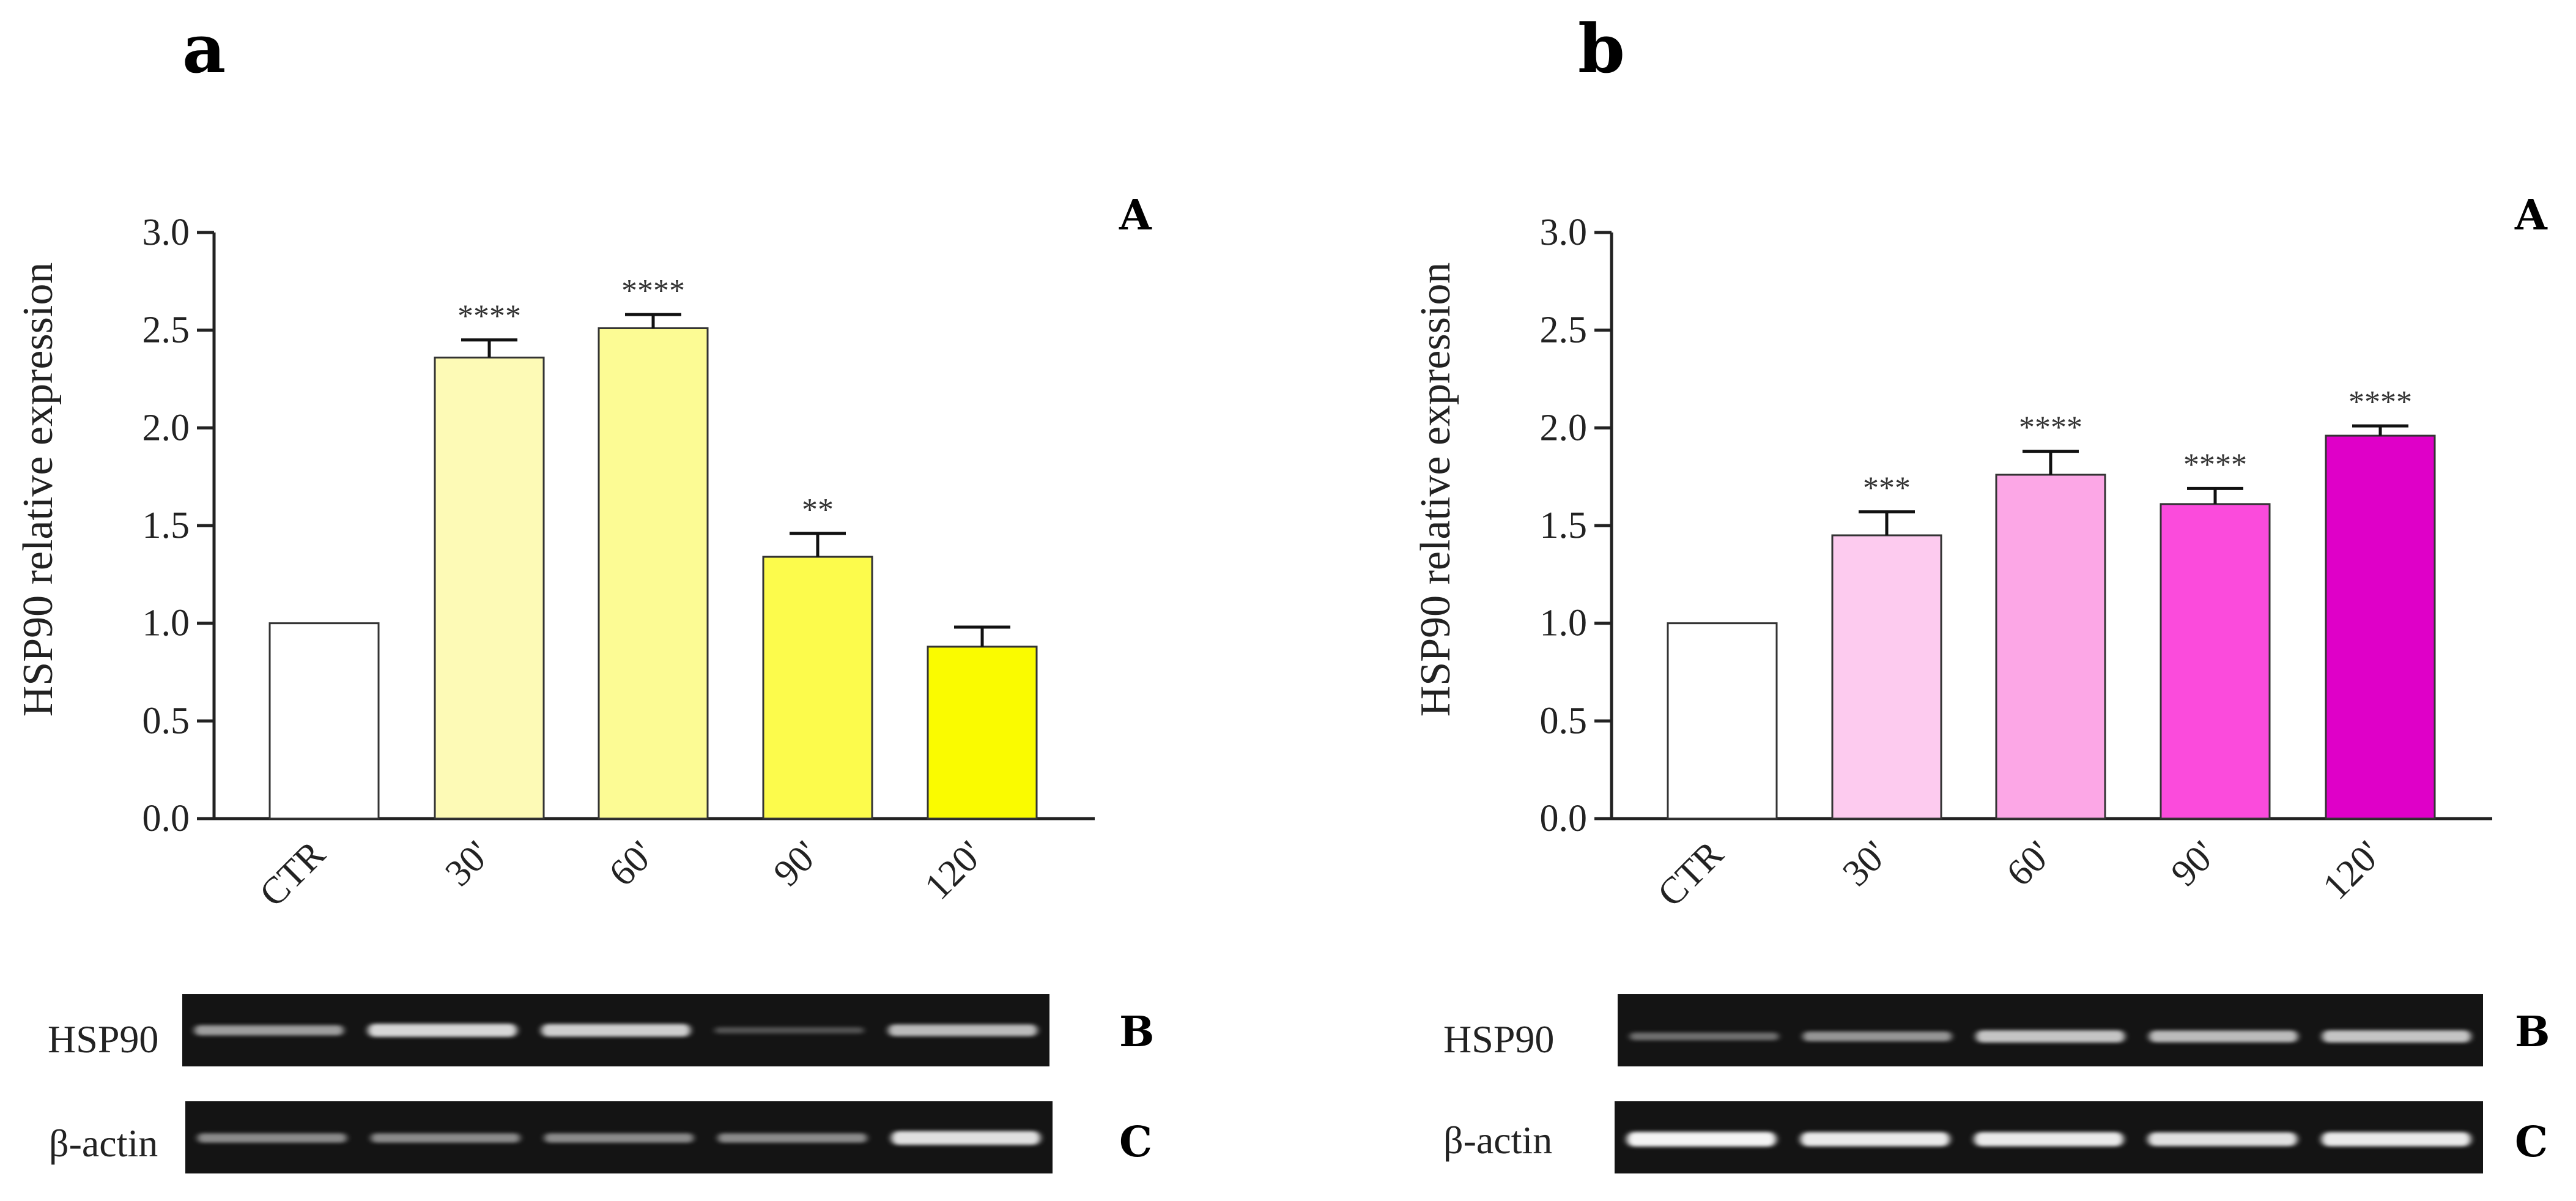 The height and width of the screenshot is (1201, 2576). I want to click on blot-label-actin-a: β-actin, so click(103, 1143).